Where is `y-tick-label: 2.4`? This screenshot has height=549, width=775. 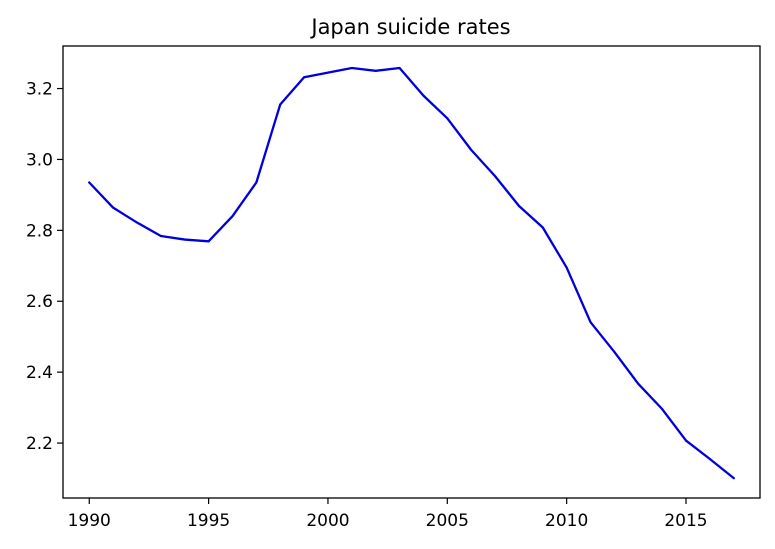 y-tick-label: 2.4 is located at coordinates (39, 373).